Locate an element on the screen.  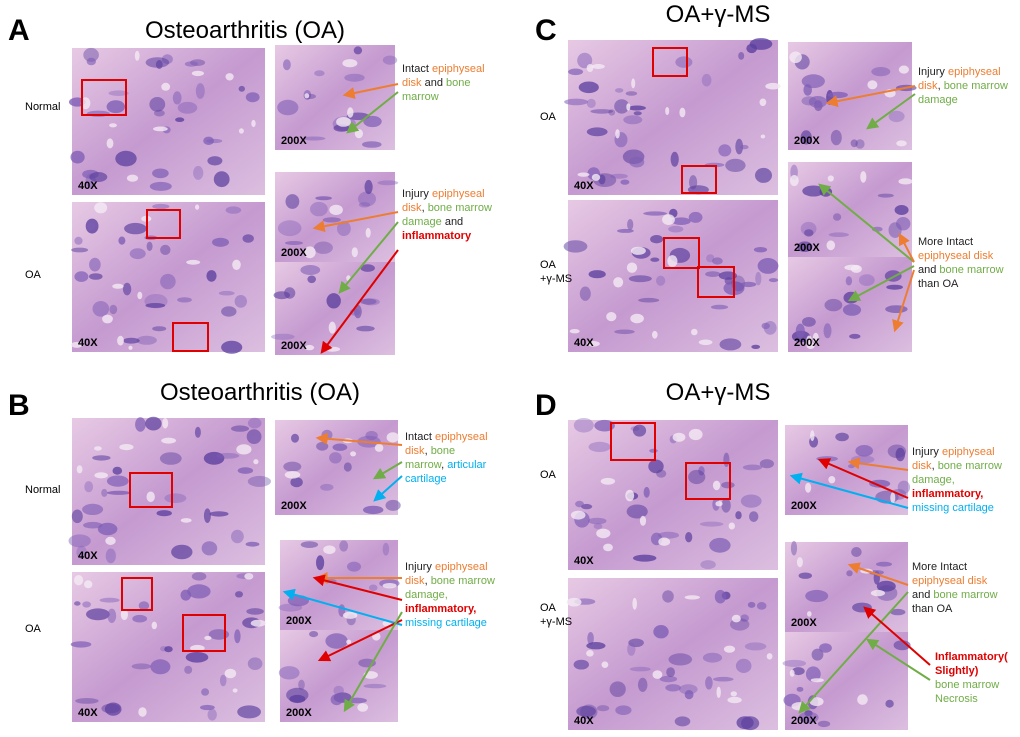
annotation-line: More Intact is located at coordinates (945, 242).